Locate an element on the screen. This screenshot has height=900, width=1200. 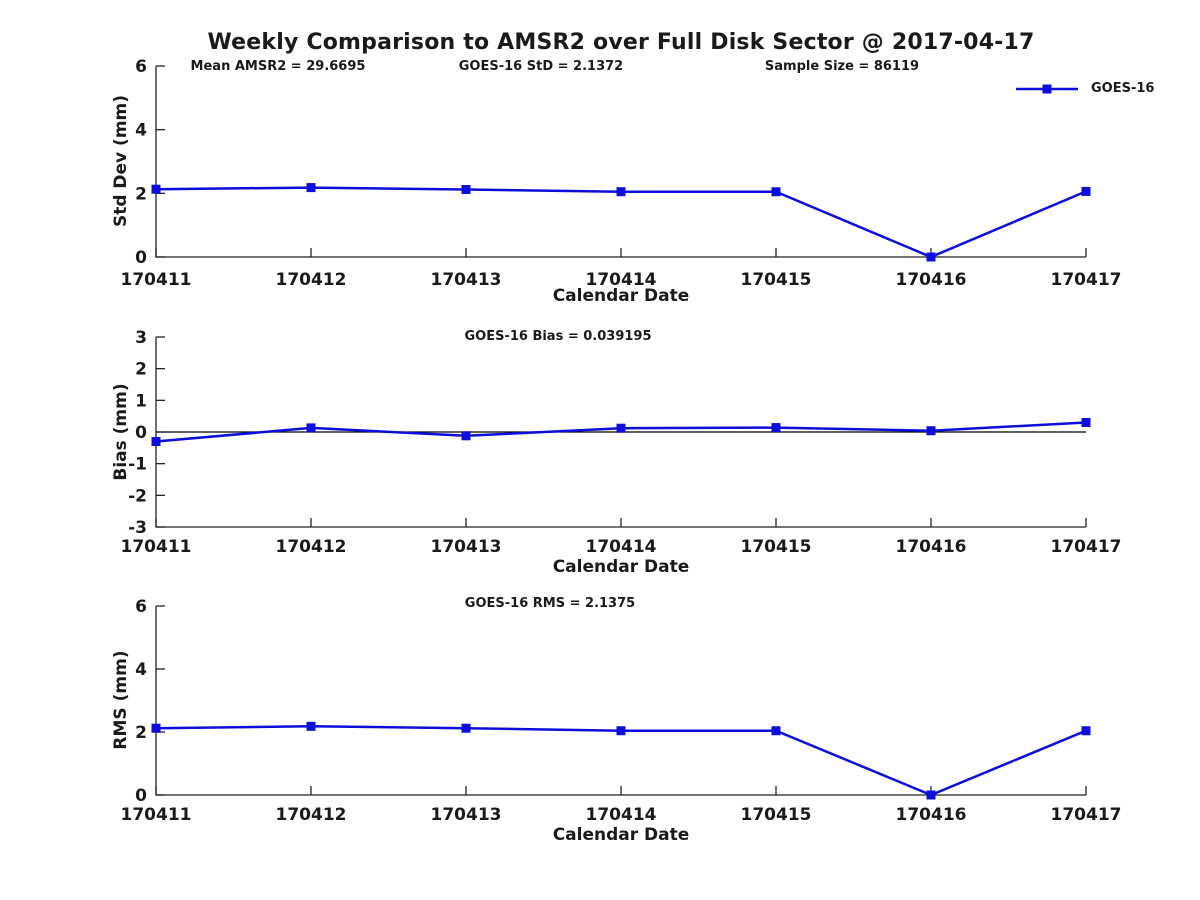
legend: GOES-16 is located at coordinates (1084, 88).